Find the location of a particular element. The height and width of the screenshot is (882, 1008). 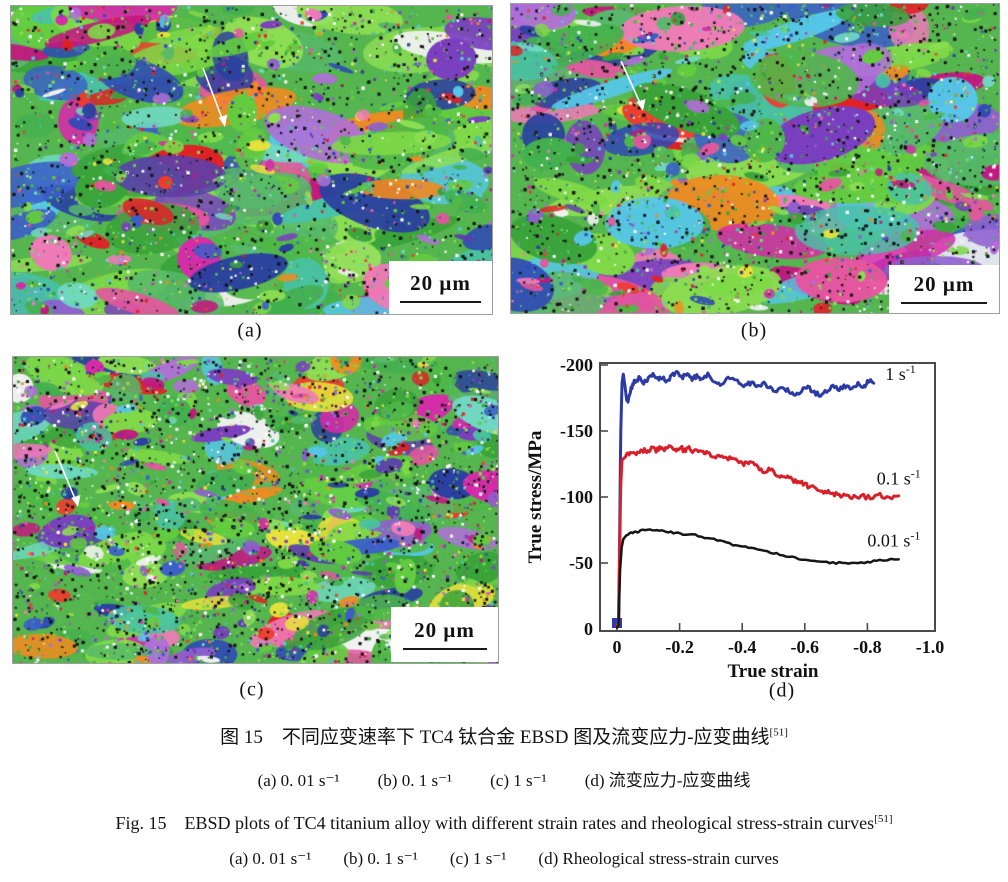

caption-item: (d) 流变应力-应变曲线 is located at coordinates (667, 780).